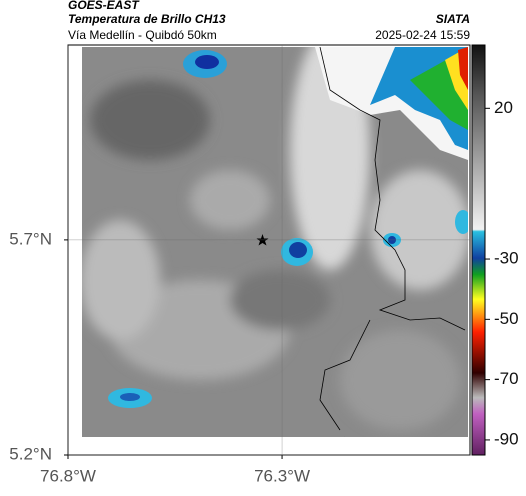 Image resolution: width=526 pixels, height=496 pixels. I want to click on colorbar-tick-label: -70, so click(506, 378).